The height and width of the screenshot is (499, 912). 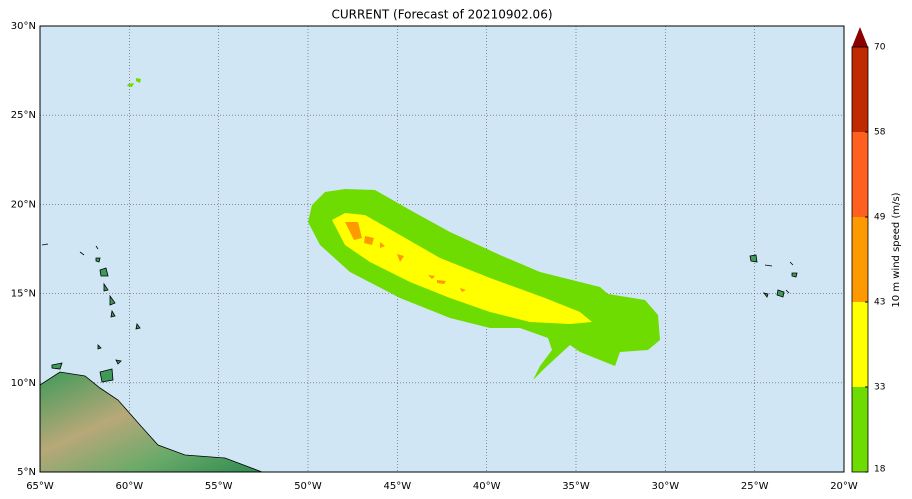 What do you see at coordinates (666, 486) in the screenshot?
I see `lon-label: 30°W` at bounding box center [666, 486].